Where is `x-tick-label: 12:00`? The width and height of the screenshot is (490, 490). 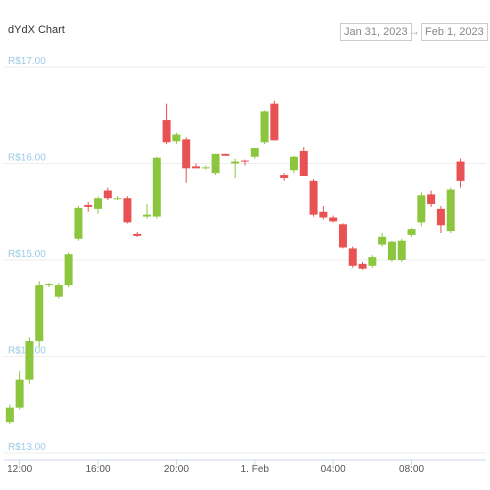 x-tick-label: 12:00 is located at coordinates (19, 469).